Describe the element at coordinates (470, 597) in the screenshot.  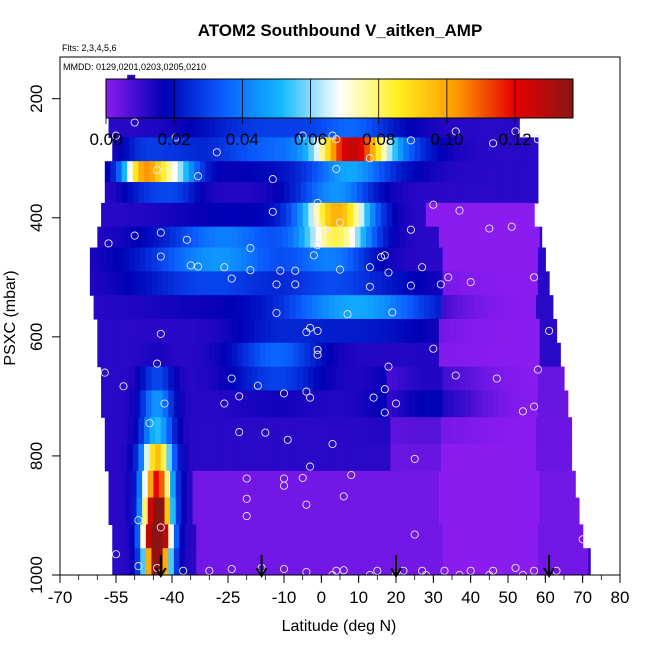
I see `x-tick-label: 40` at that location.